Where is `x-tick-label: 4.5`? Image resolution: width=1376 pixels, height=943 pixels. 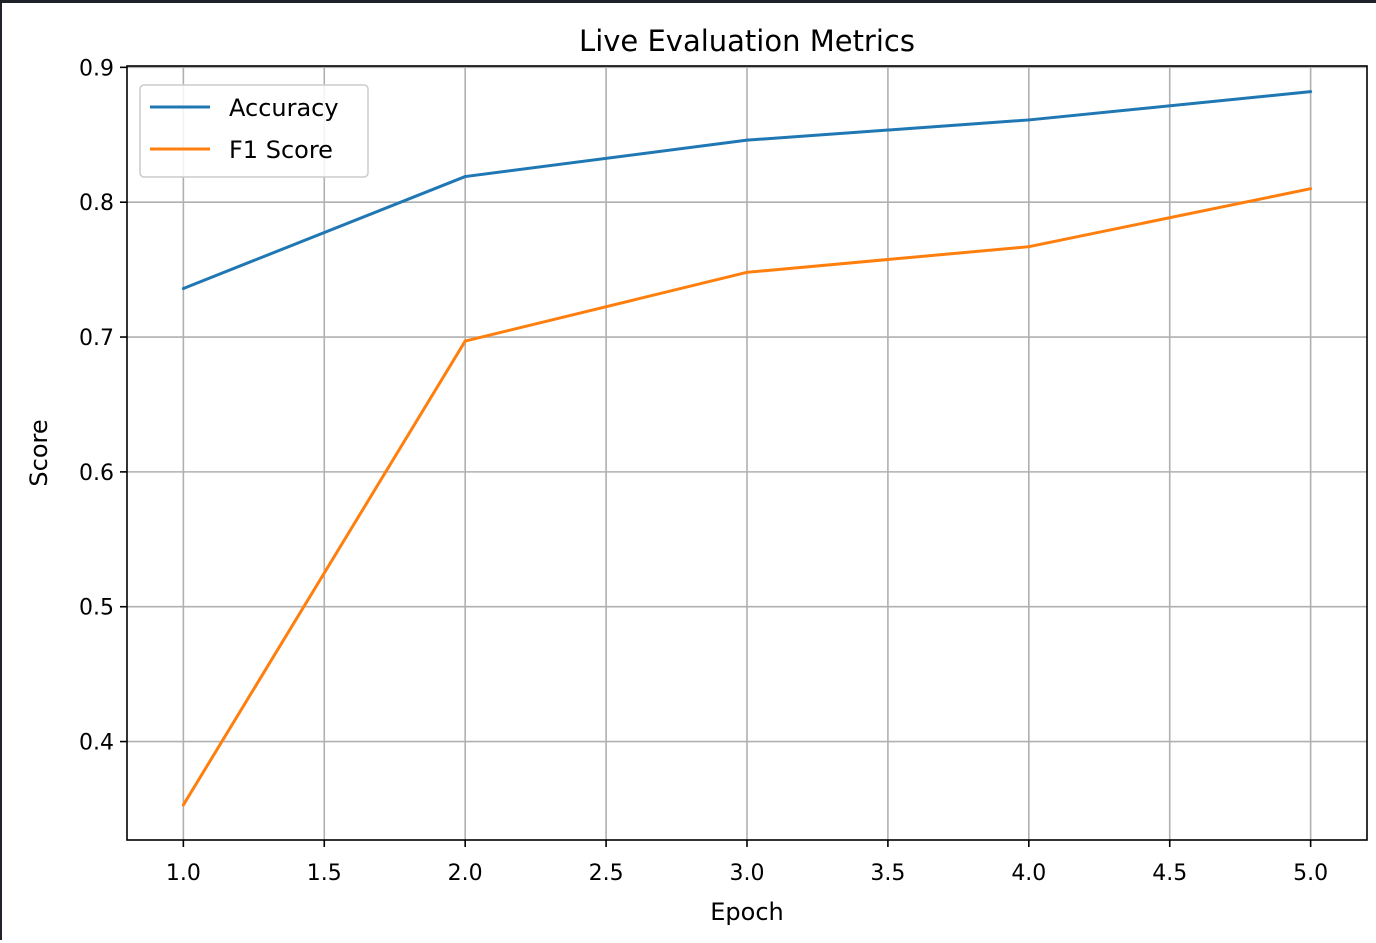 x-tick-label: 4.5 is located at coordinates (1169, 873).